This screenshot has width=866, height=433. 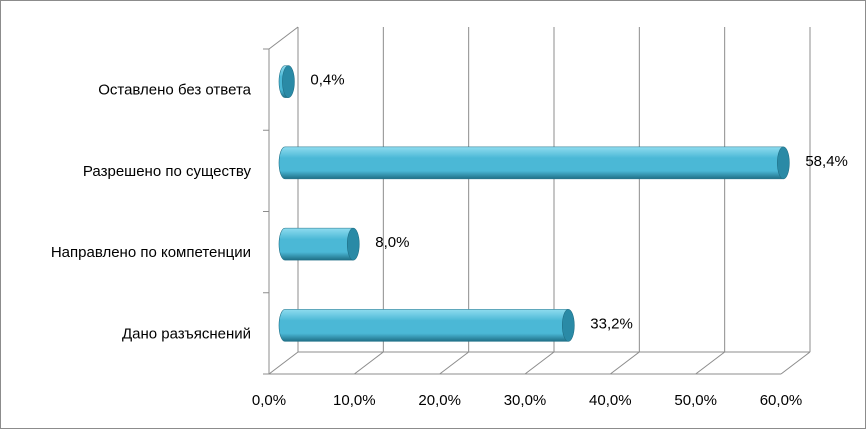 I want to click on x-tick-label: 30,0%, so click(x=525, y=400).